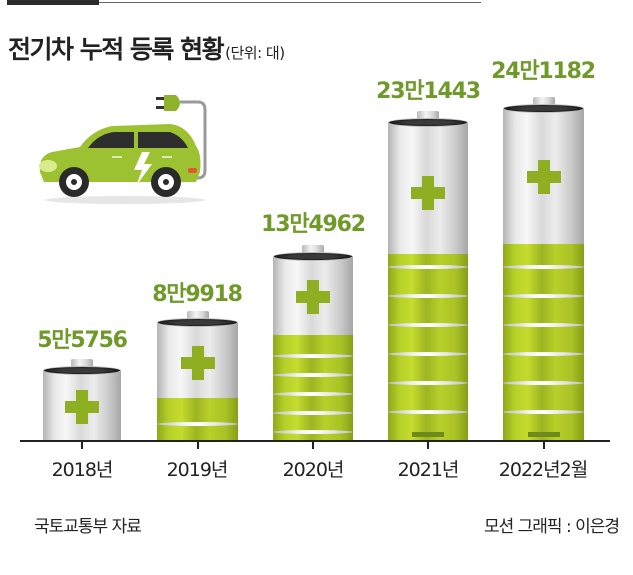 The image size is (633, 575). Describe the element at coordinates (116, 49) in the screenshot. I see `chart-title-text: 전기차 누적 등록 현황` at that location.